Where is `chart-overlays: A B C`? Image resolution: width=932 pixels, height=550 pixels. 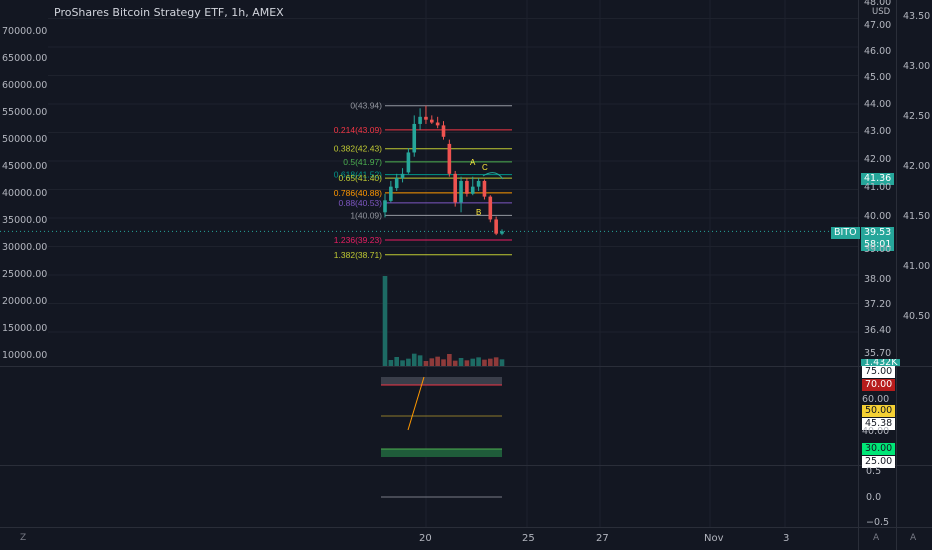
chart-overlays: A B C is located at coordinates (442, 328).